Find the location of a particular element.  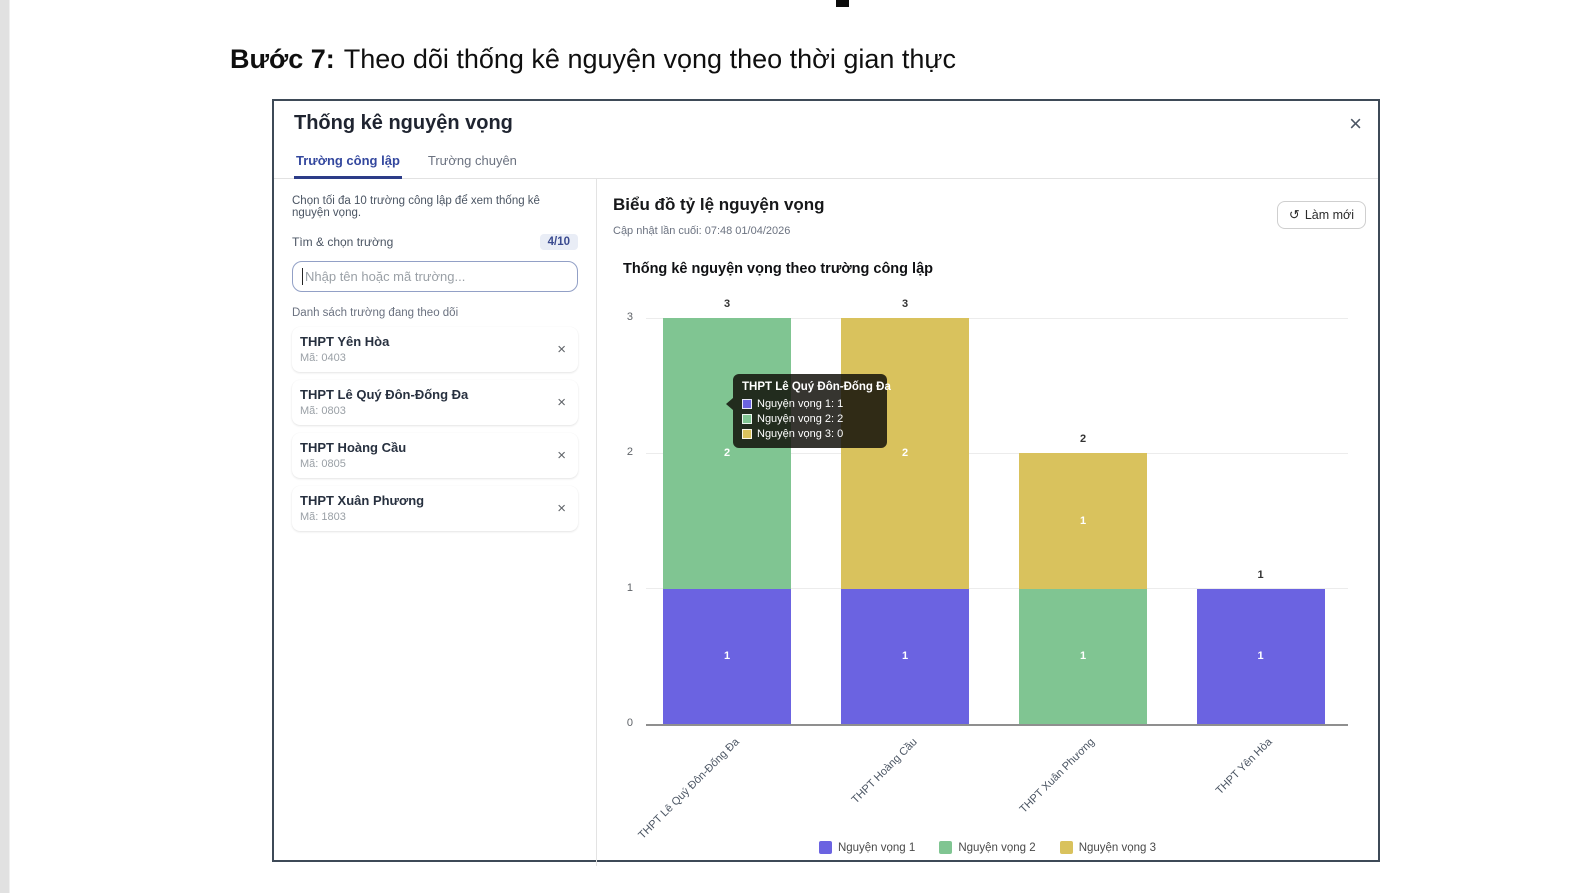

watched-list-label: Danh sách trường đang theo dõi is located at coordinates (375, 313).